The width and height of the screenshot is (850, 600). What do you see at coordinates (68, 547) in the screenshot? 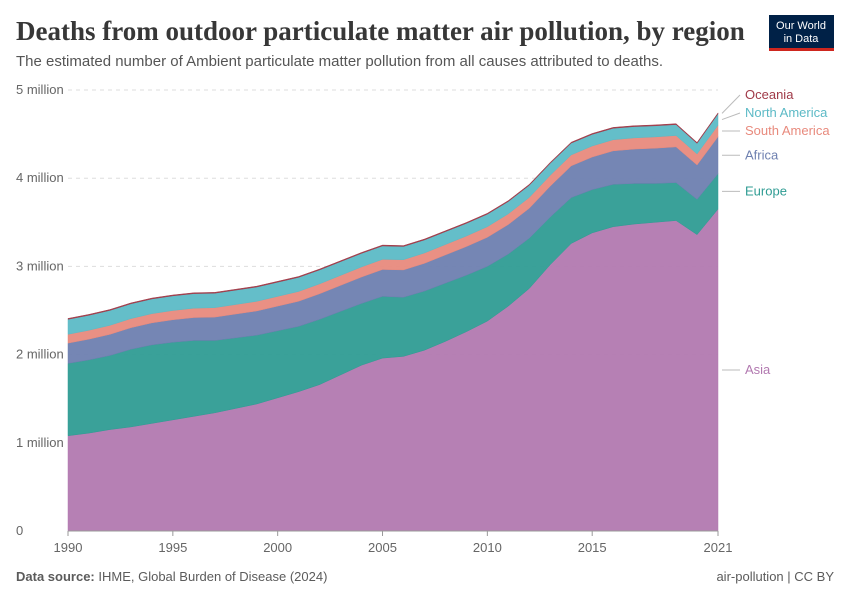
I see `x-tick-label: 1990` at bounding box center [68, 547].